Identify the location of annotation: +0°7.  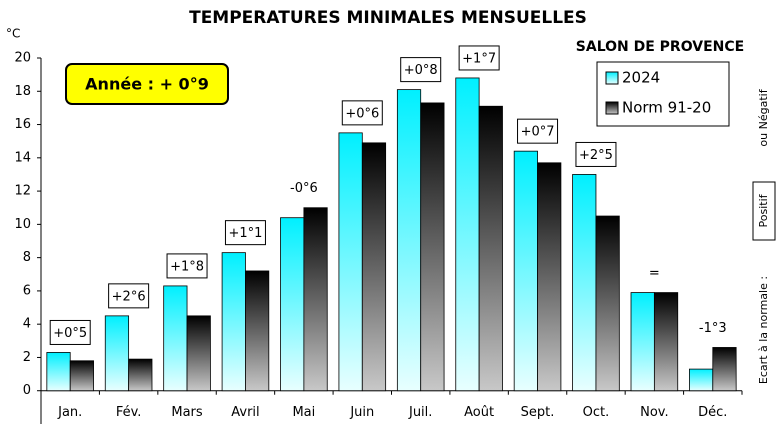
(538, 132).